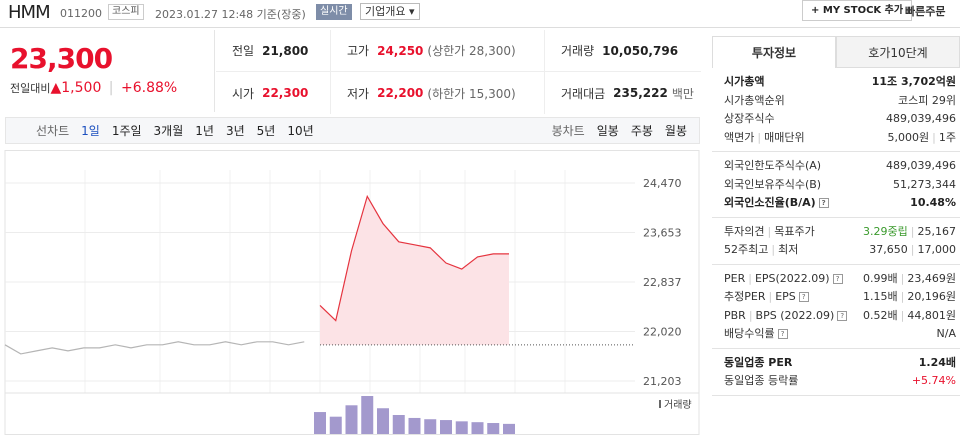 The width and height of the screenshot is (960, 435). I want to click on label-text: 52주최고, so click(746, 249).